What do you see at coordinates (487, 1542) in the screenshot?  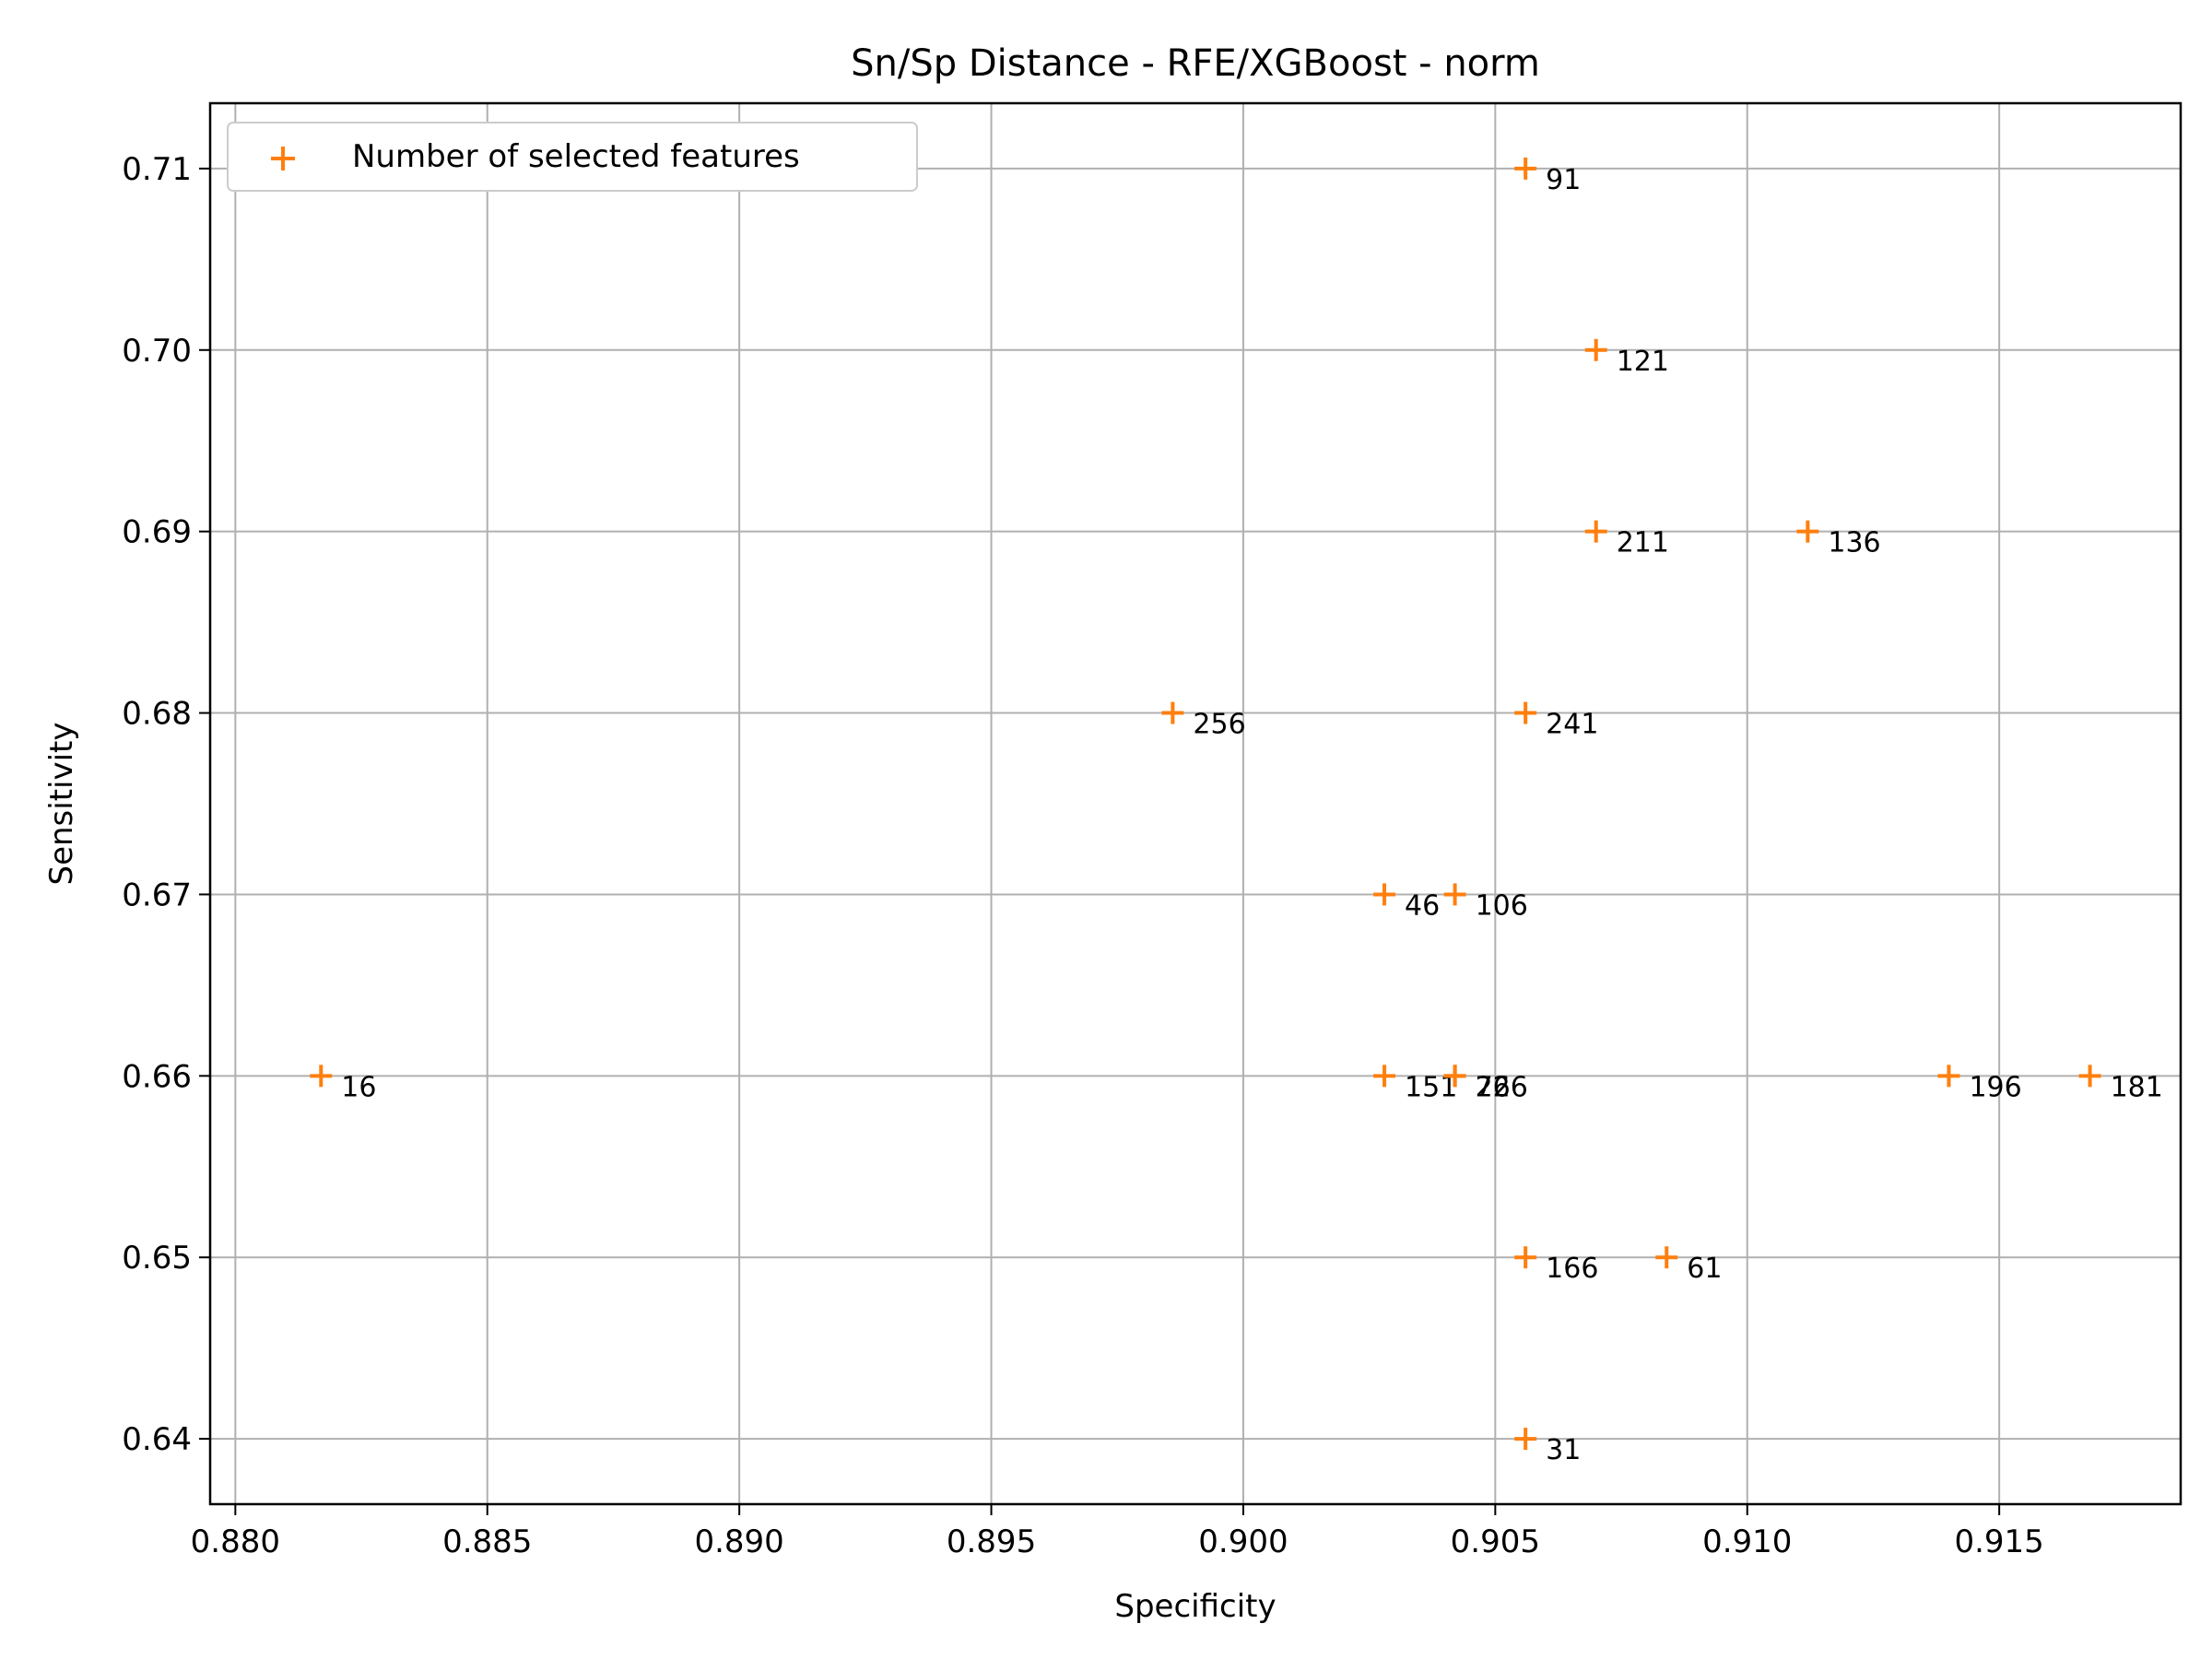 I see `x-tick-label: 0.885` at bounding box center [487, 1542].